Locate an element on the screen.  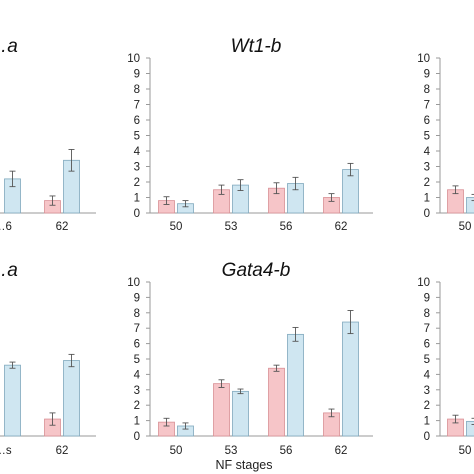
chart-panel-1: …a …6 62 is located at coordinates (48, 134).